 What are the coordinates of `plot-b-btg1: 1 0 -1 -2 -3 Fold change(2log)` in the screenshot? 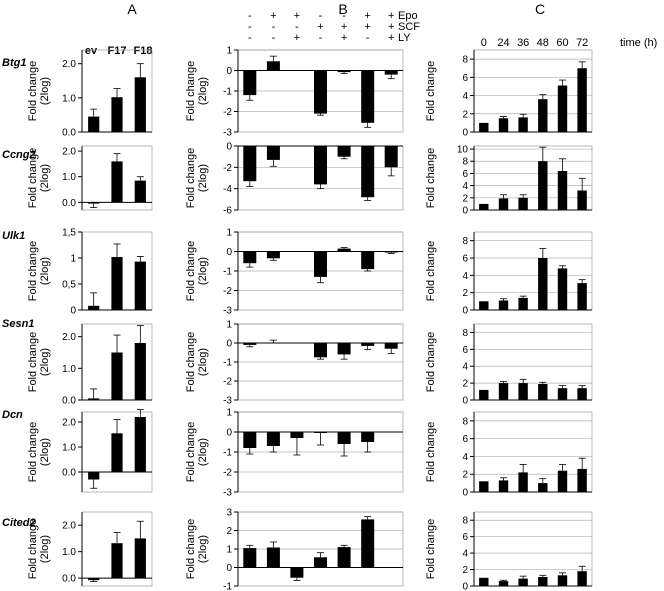 It's located at (294, 92).